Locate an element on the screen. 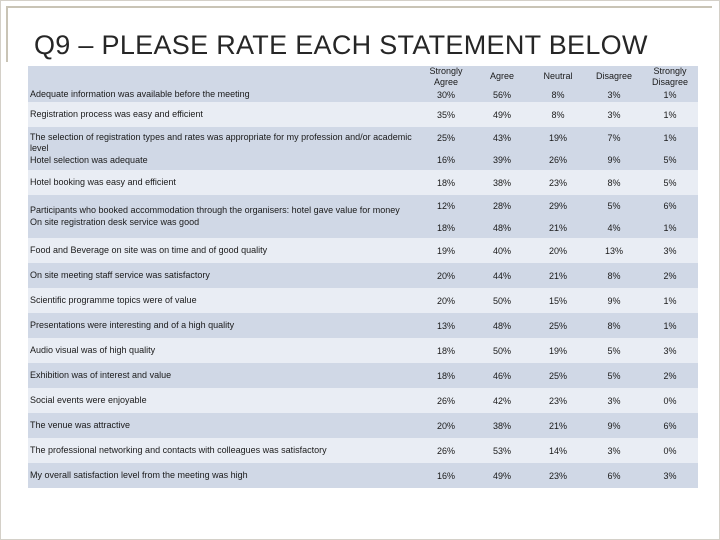 Image resolution: width=720 pixels, height=540 pixels. rating-value-secondary: 5% is located at coordinates (670, 159).